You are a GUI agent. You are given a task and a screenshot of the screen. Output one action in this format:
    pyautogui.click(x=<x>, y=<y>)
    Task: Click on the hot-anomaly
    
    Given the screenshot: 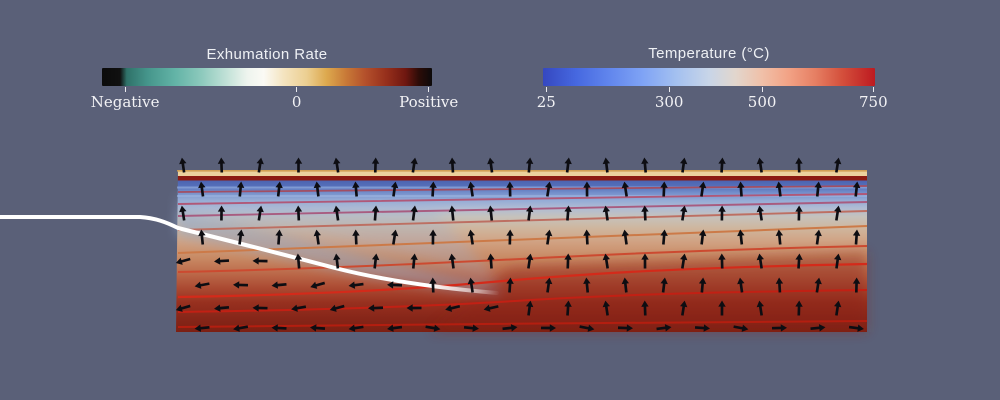 What is the action you would take?
    pyautogui.click(x=648, y=292)
    